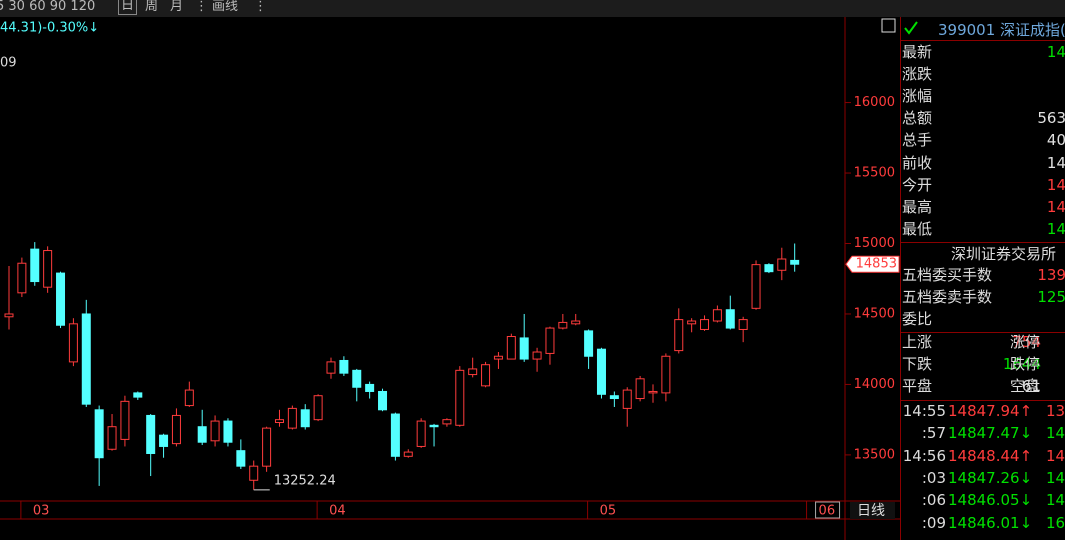 Image resolution: width=1065 pixels, height=540 pixels. I want to click on tick-volume: 149, so click(1055, 500).